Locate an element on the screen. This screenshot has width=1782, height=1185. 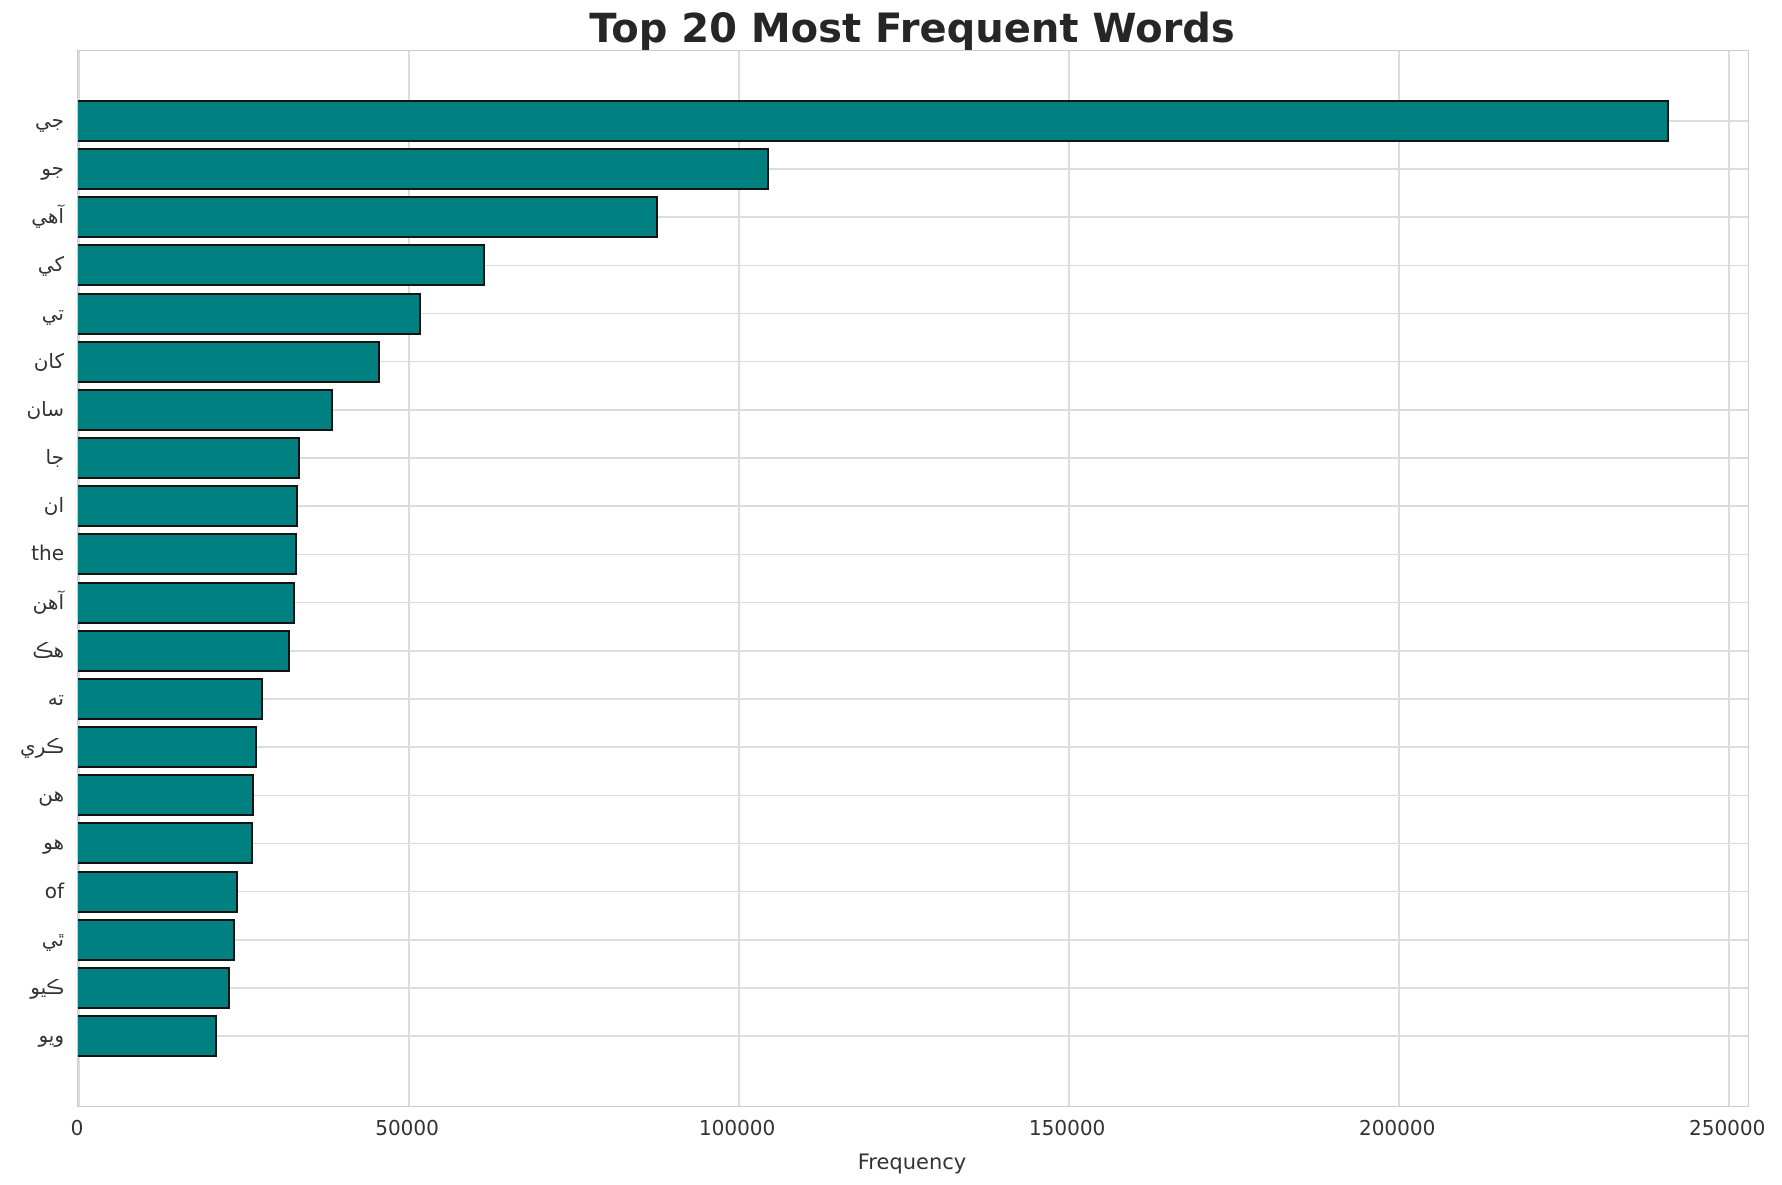
bar-آهن is located at coordinates (187, 602).